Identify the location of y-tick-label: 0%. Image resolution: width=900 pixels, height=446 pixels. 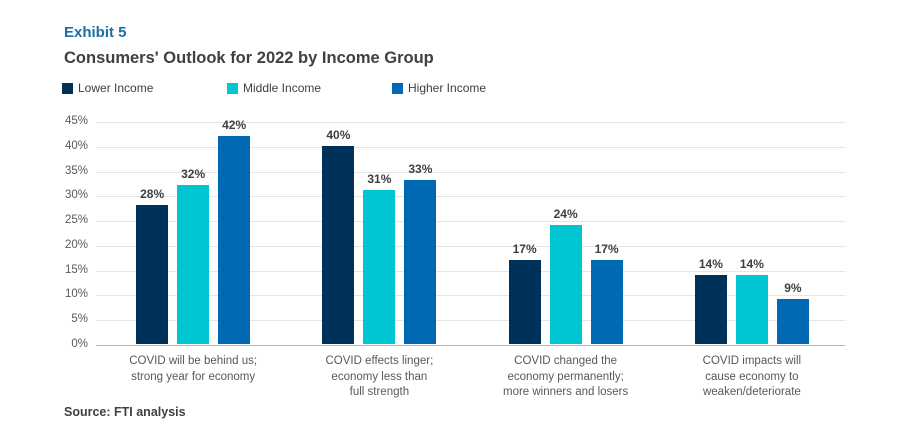
(79, 344).